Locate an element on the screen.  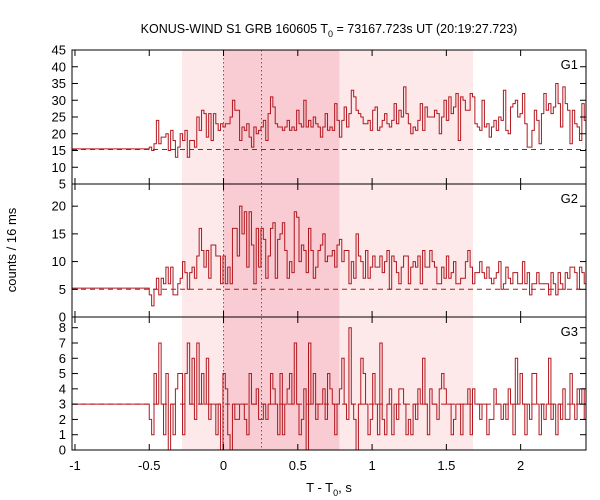
xtick-label-3: 0.5 is located at coordinates (298, 465).